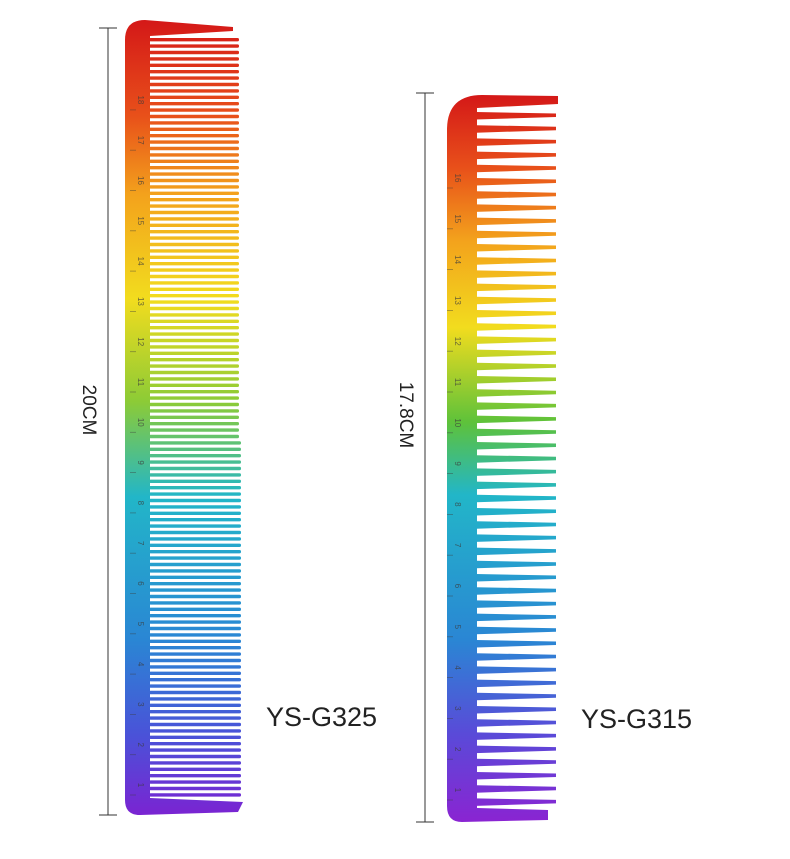 This screenshot has width=790, height=859. Describe the element at coordinates (457, 749) in the screenshot. I see `ruler-number: 2` at that location.